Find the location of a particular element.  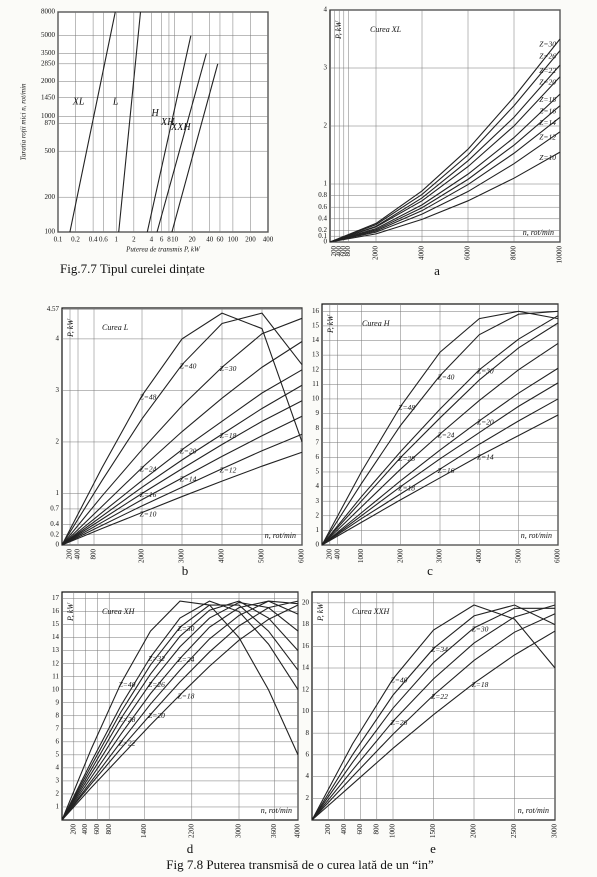

x-tick-label: 6000 is located at coordinates (558, 556).